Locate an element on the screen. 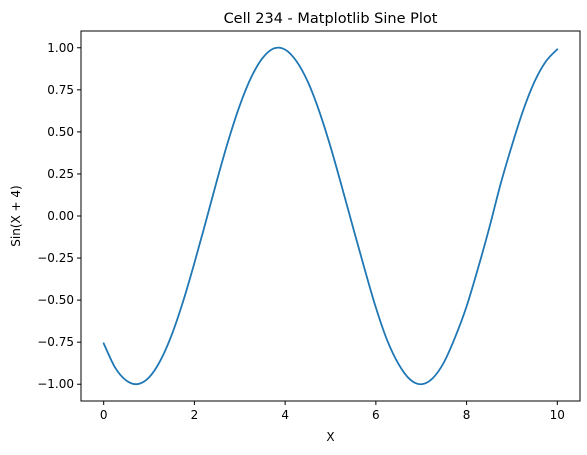 This screenshot has height=455, width=587. y-tick-label: 0.50 is located at coordinates (60, 132).